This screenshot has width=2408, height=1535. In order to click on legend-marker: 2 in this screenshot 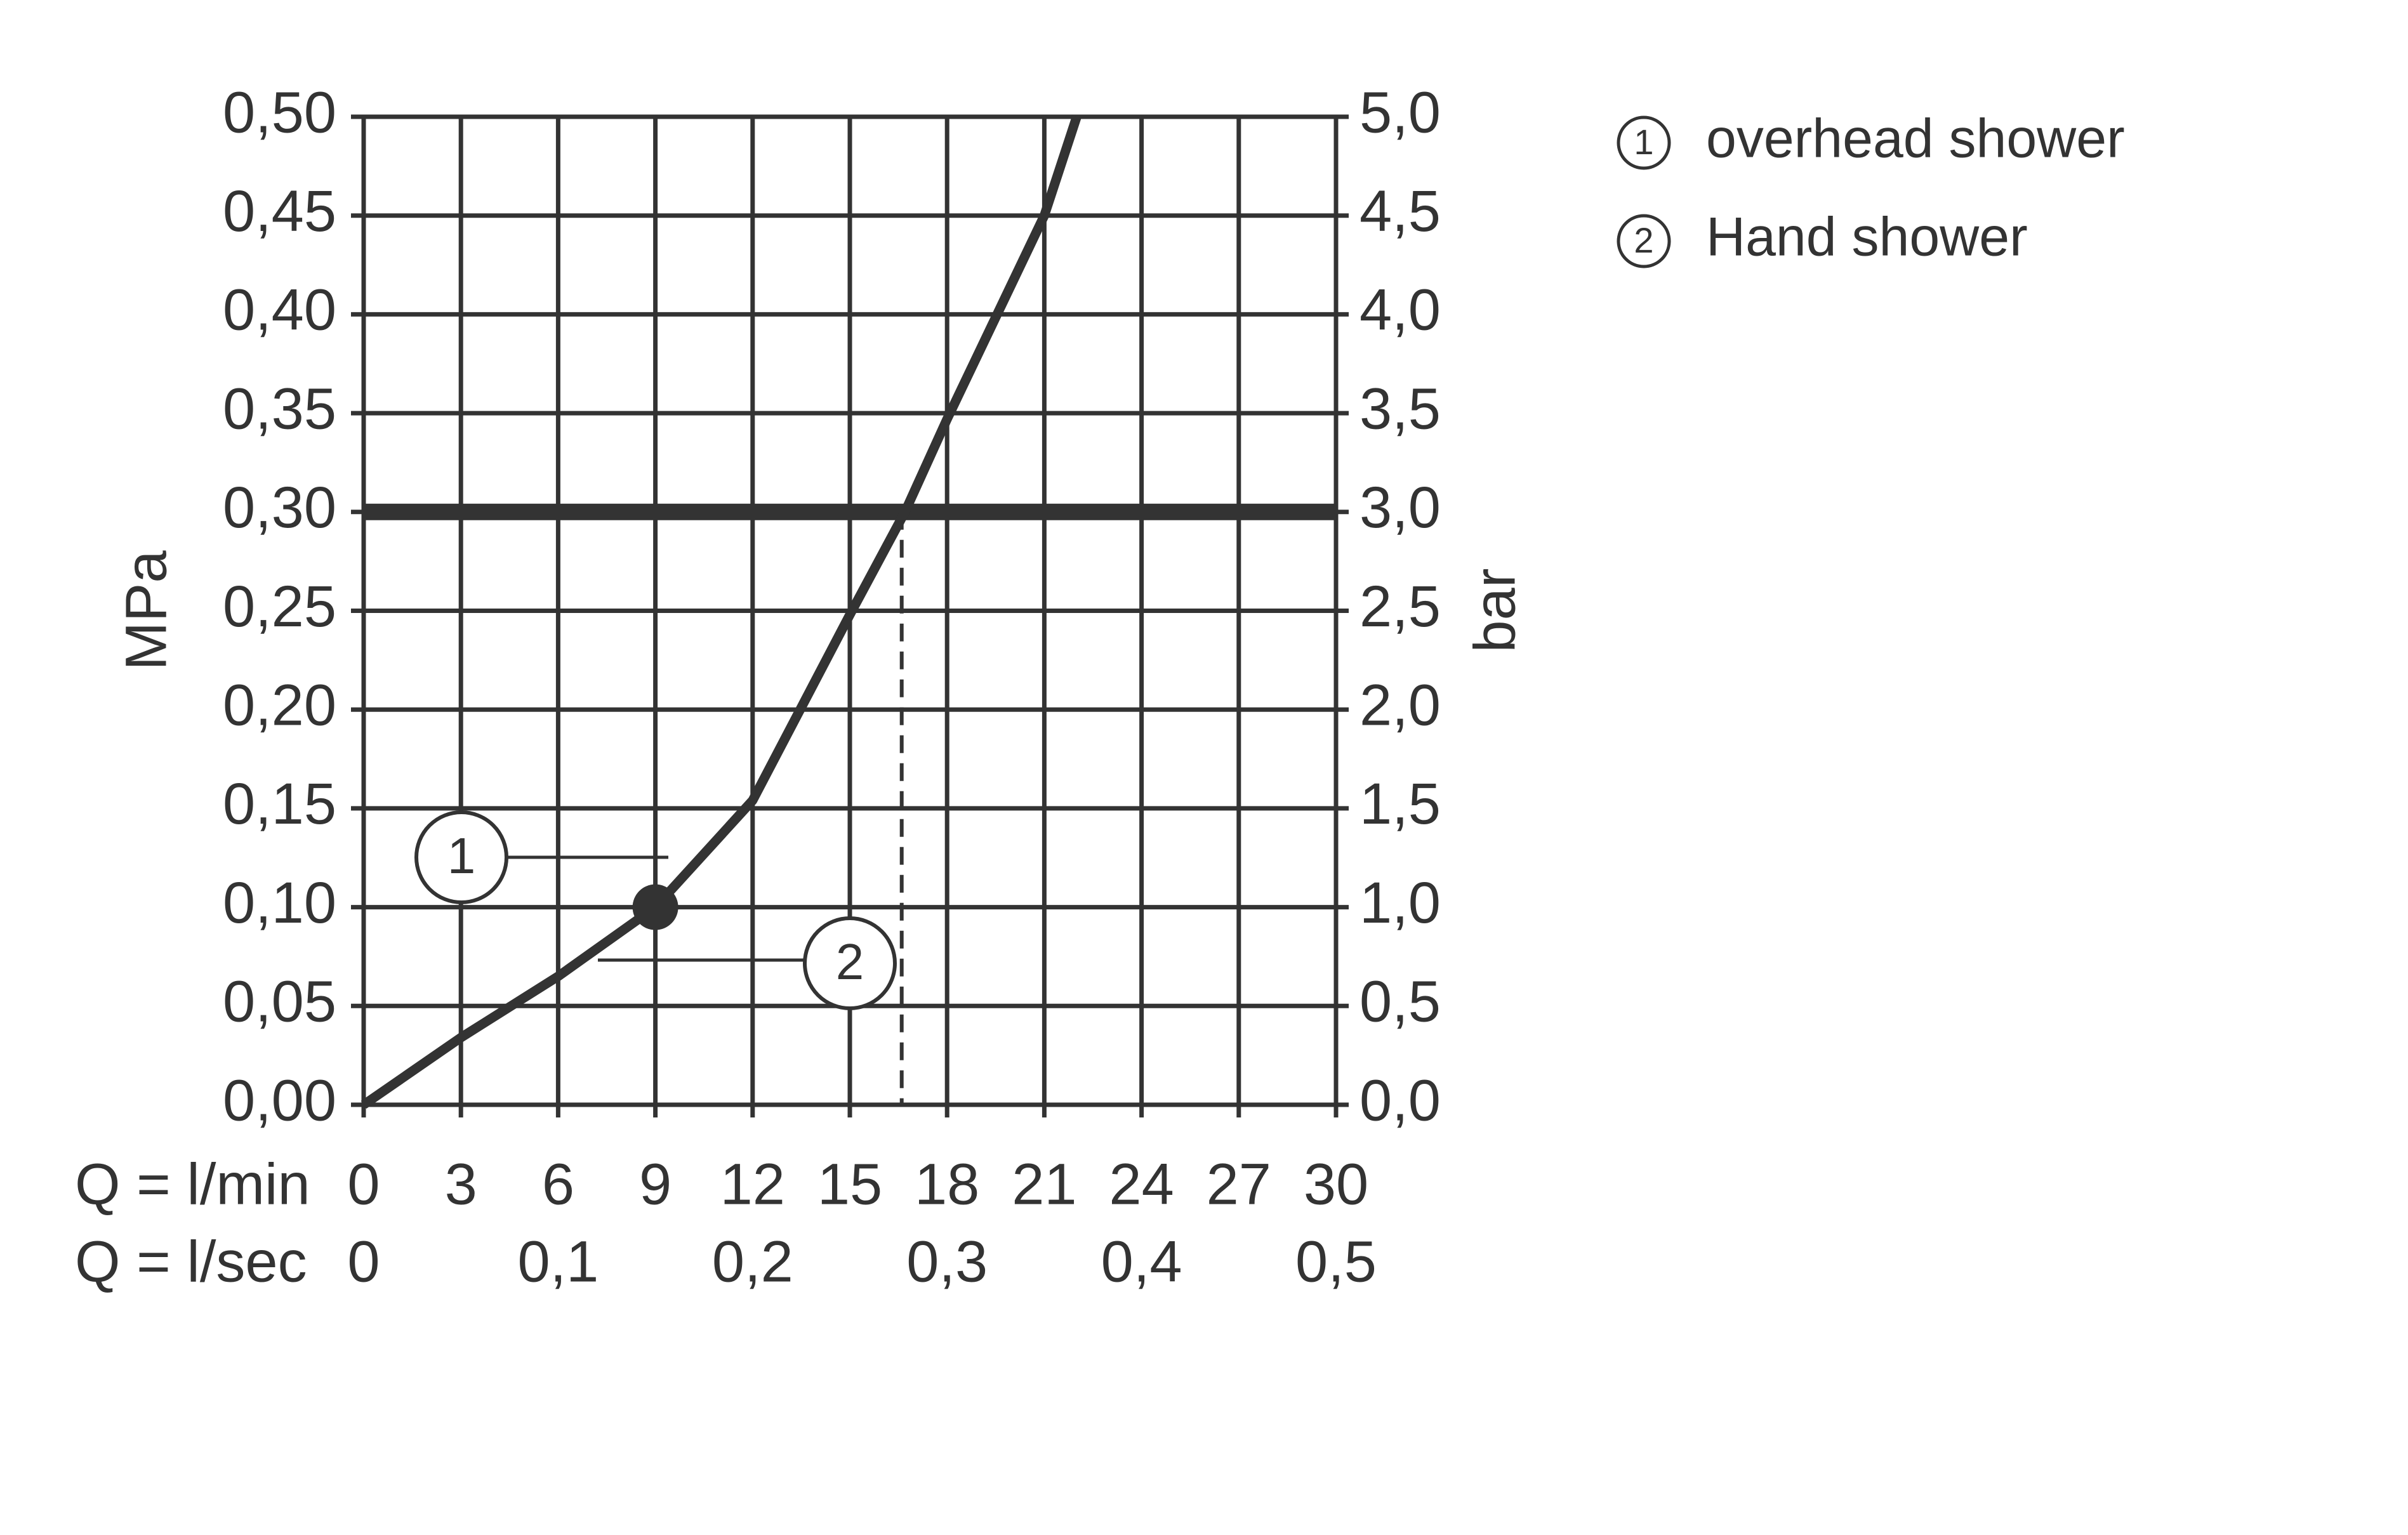, I will do `click(1643, 240)`.